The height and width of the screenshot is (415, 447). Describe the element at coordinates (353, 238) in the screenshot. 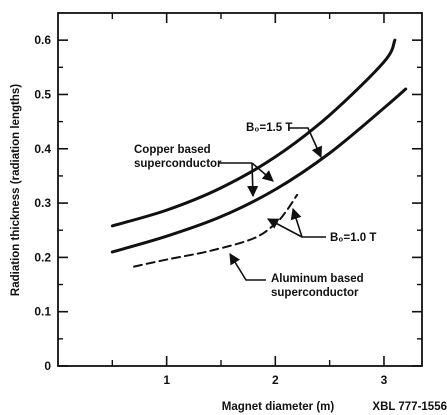

I see `annotation-b-low: B₀=1.0 T` at that location.